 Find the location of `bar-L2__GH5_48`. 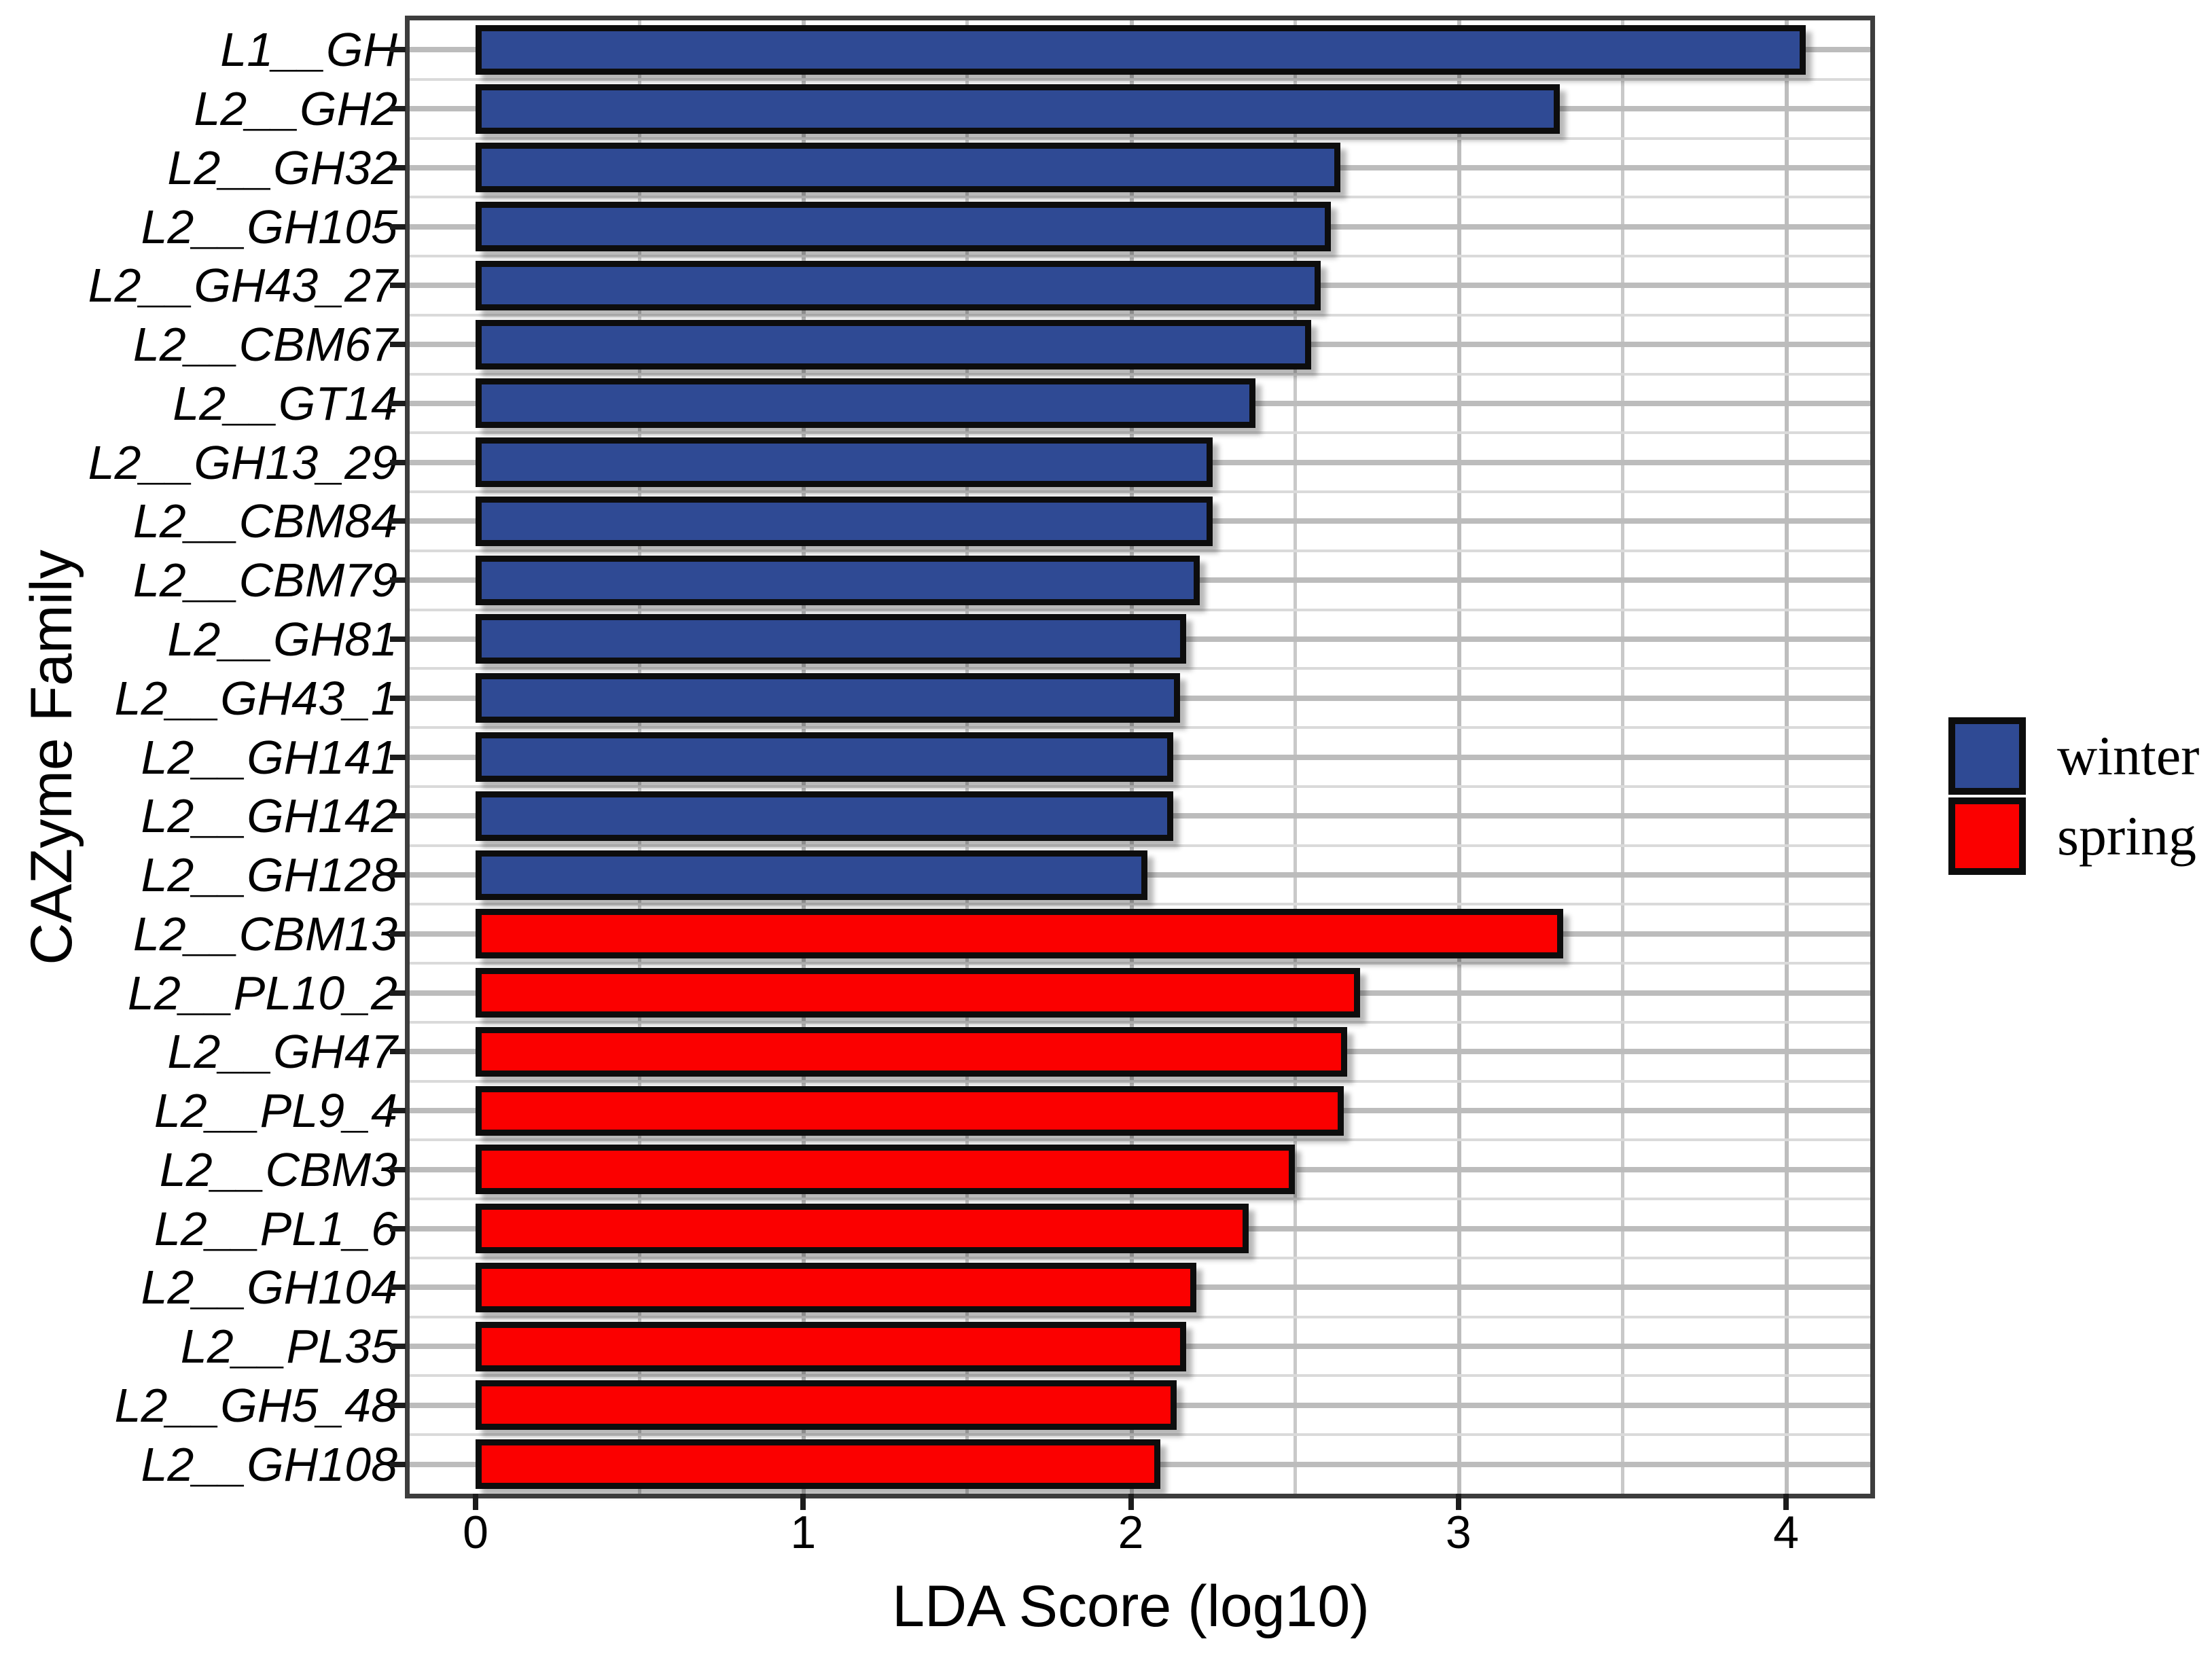

bar-L2__GH5_48 is located at coordinates (826, 1405).